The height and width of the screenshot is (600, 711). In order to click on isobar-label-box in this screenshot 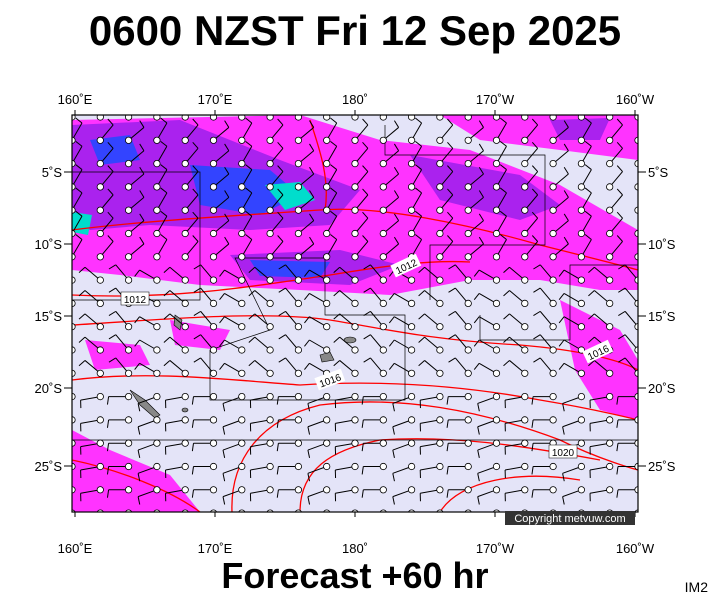, I will do `click(135, 298)`.